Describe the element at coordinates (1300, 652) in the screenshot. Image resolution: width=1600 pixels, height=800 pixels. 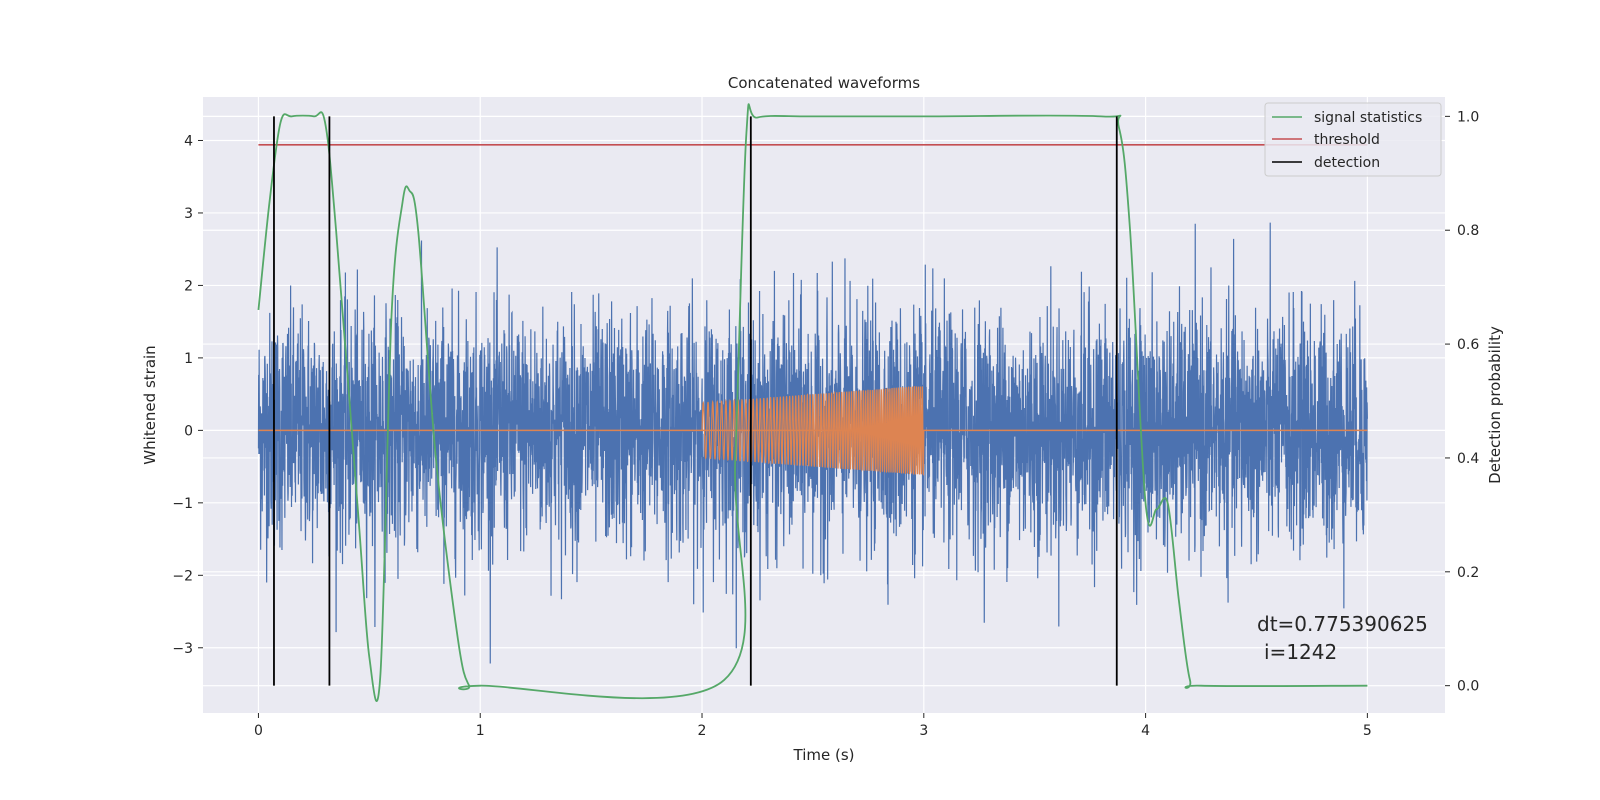
I see `annotation-i: i=1242` at that location.